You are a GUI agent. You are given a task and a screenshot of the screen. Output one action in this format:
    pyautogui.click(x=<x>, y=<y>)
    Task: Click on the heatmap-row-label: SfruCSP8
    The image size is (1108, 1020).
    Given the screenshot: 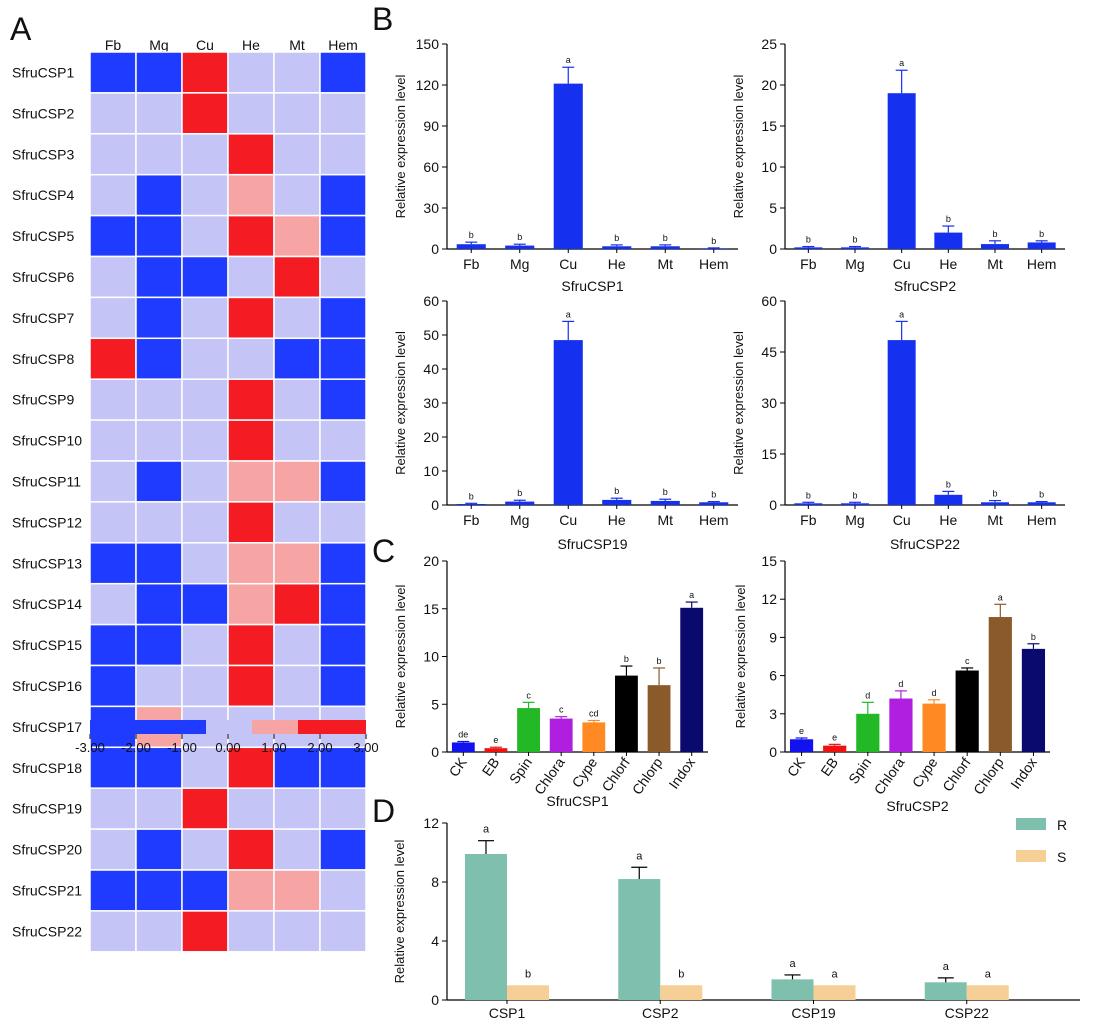 What is the action you would take?
    pyautogui.click(x=43, y=359)
    